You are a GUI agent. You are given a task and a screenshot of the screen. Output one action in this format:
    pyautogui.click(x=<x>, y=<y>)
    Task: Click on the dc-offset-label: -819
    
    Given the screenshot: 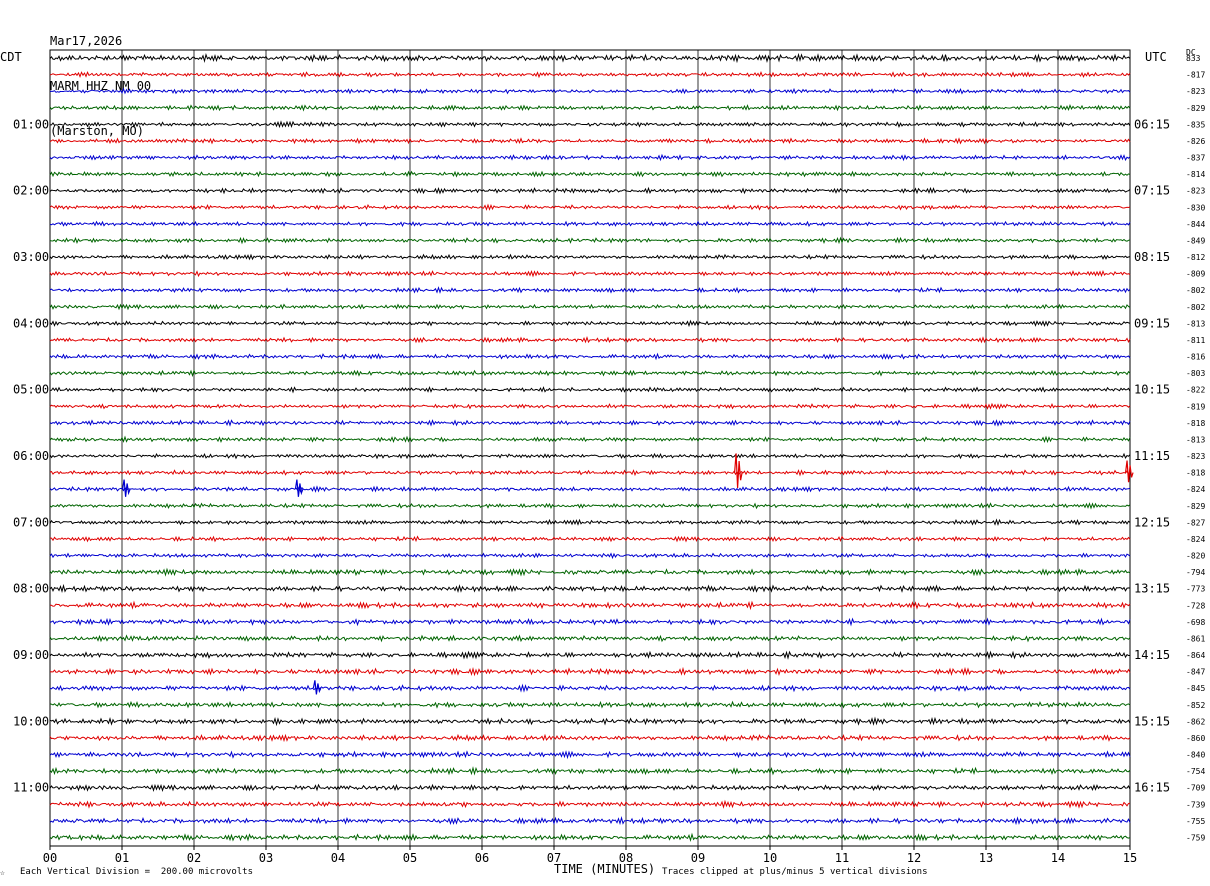 What is the action you would take?
    pyautogui.click(x=1195, y=406)
    